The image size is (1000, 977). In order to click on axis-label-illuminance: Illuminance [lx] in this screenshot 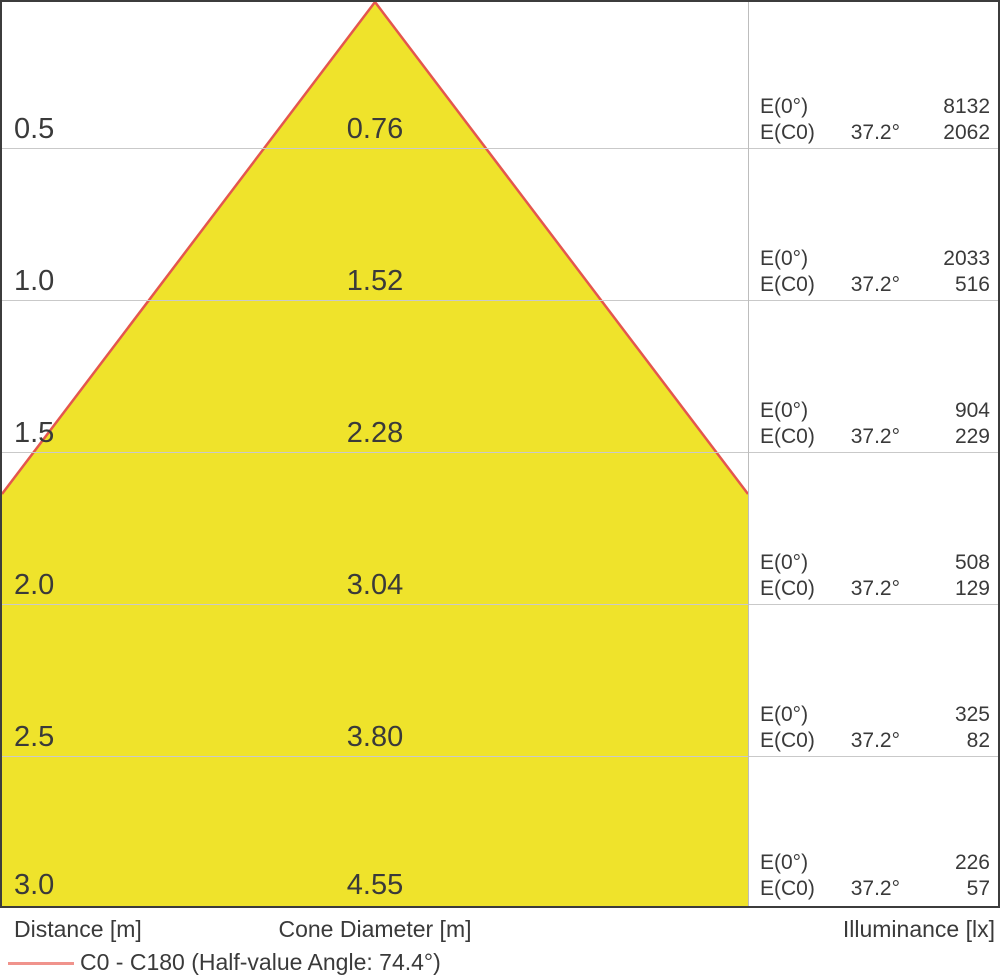, I will do `click(918, 929)`.